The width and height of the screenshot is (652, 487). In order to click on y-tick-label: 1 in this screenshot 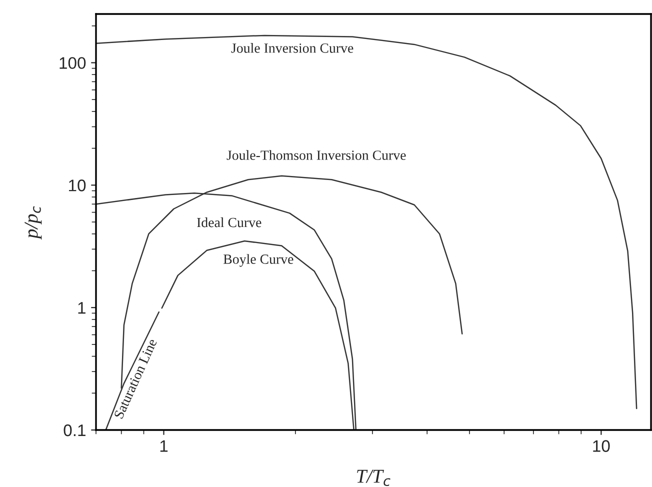, I will do `click(82, 308)`.